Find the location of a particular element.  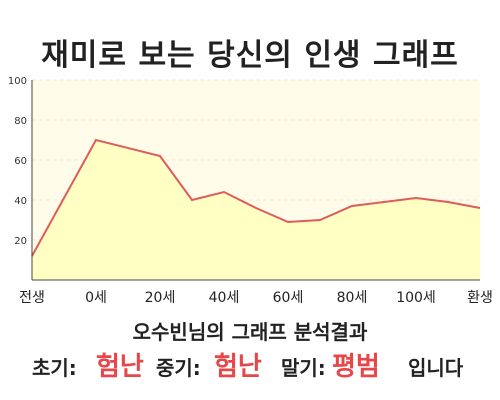

early-value: 험난 is located at coordinates (120, 367).